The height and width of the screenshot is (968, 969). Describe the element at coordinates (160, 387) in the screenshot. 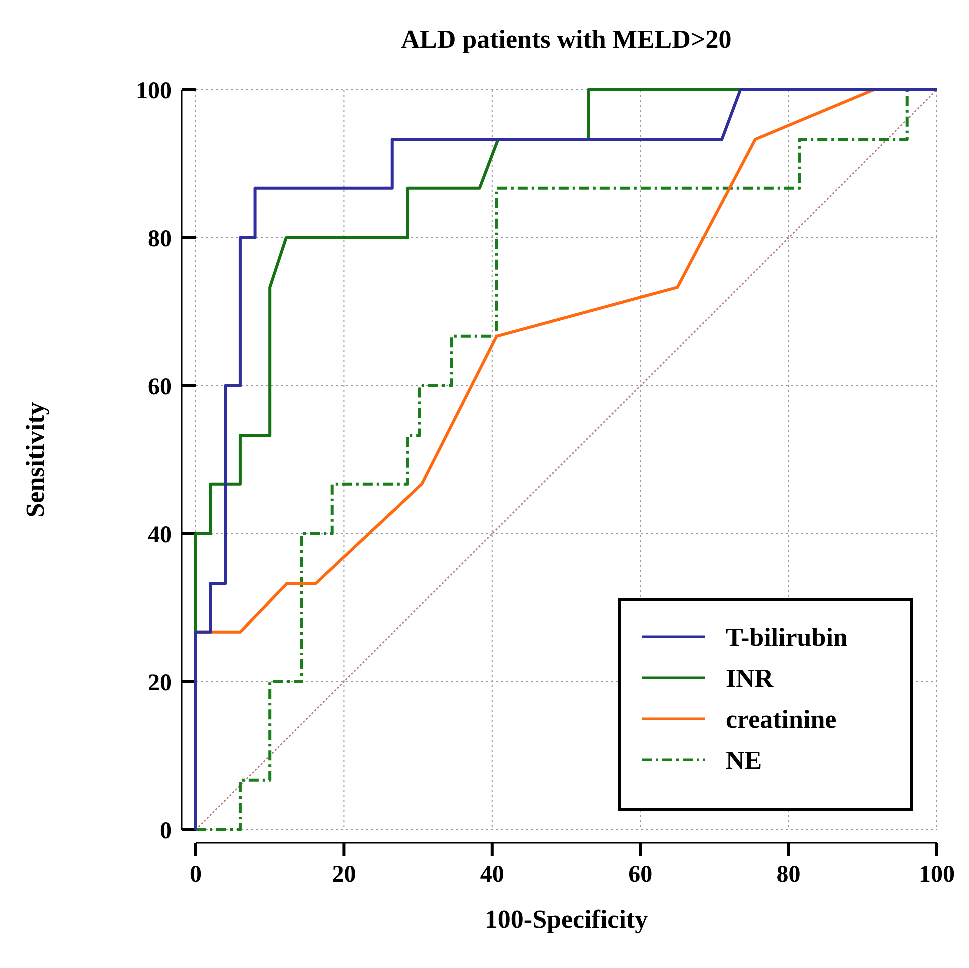

I see `y-tick-label: 60` at that location.